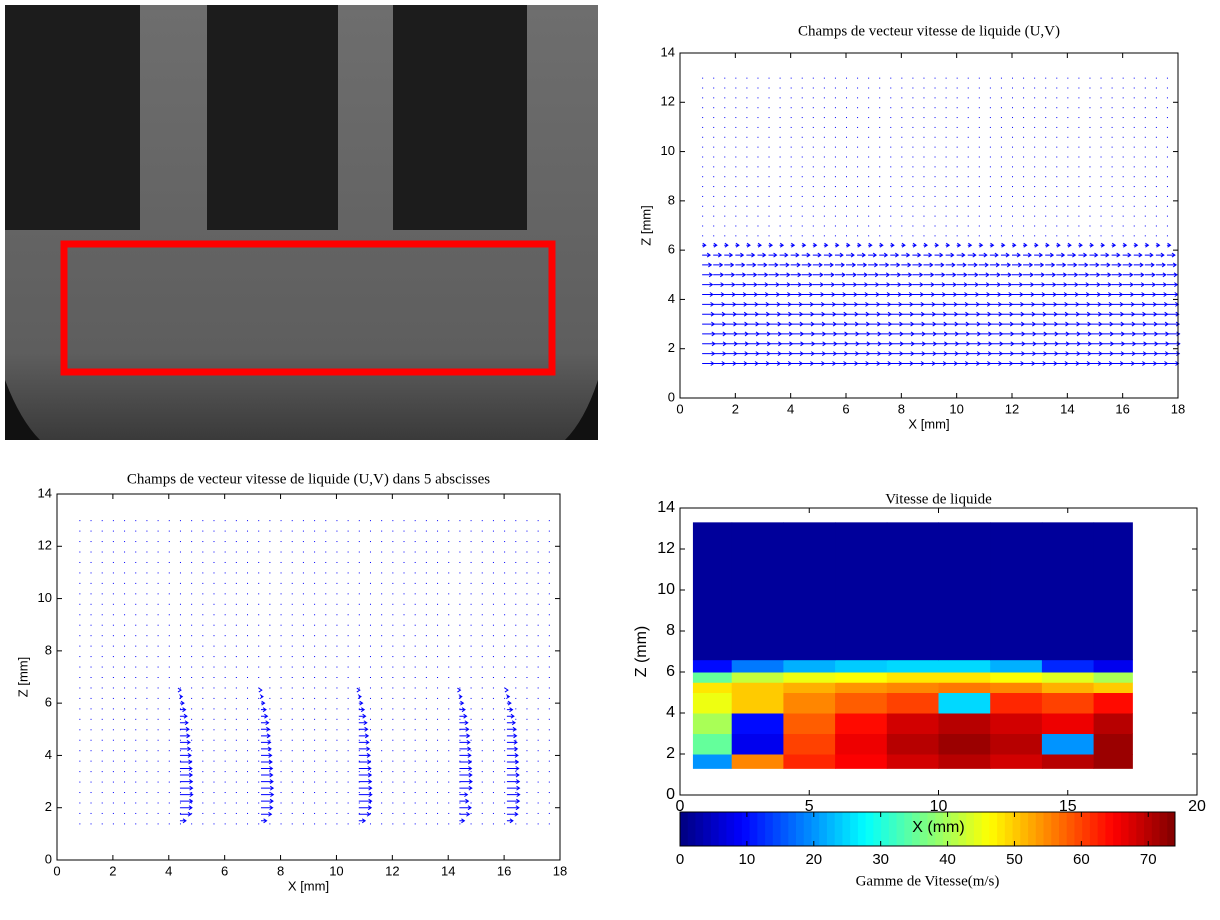 The width and height of the screenshot is (1220, 920). I want to click on y-tick-label: 2, so click(48, 806).